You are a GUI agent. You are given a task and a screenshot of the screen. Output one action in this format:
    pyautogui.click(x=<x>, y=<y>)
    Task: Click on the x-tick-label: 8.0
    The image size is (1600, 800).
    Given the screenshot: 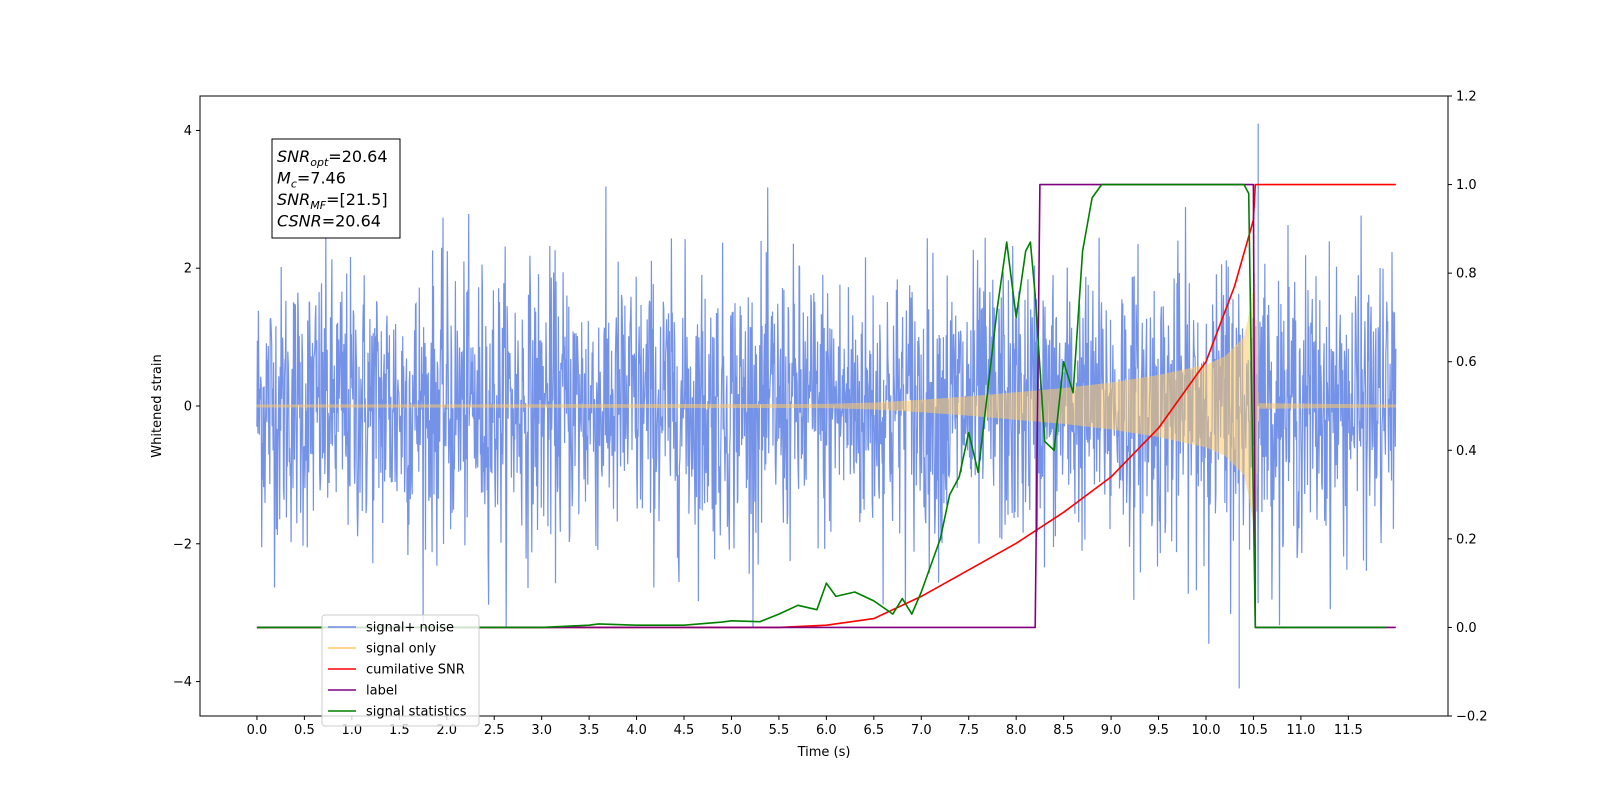 What is the action you would take?
    pyautogui.click(x=1016, y=730)
    